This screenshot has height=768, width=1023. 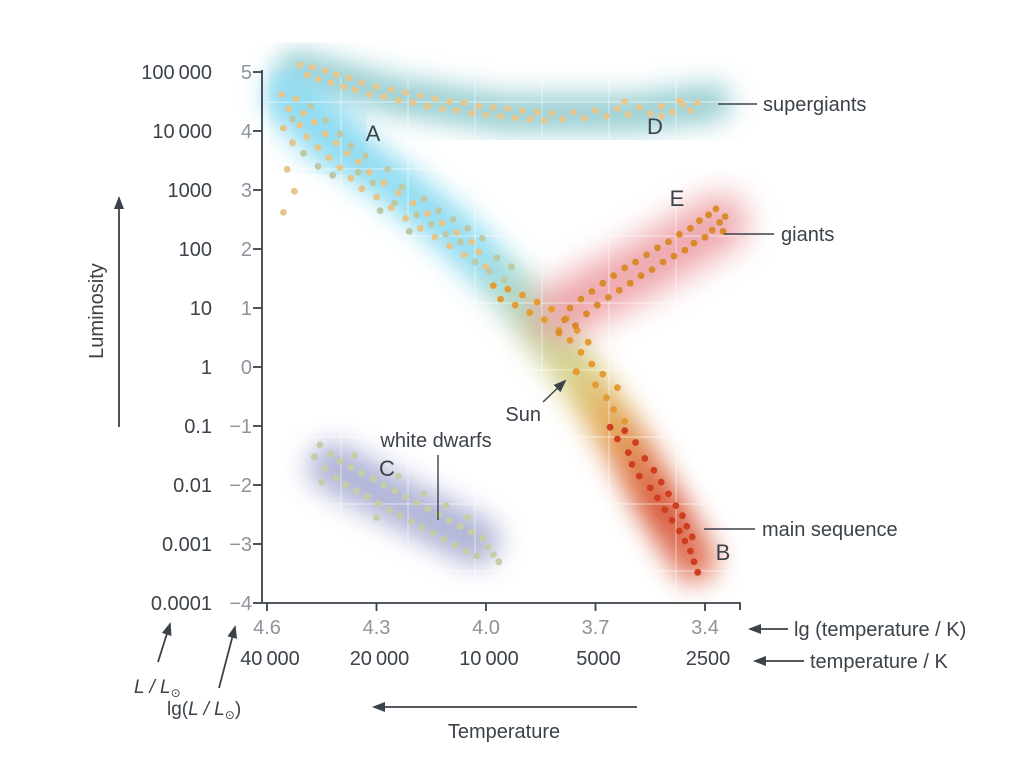 What do you see at coordinates (195, 250) in the screenshot?
I see `y-tick-linear-label: 100` at bounding box center [195, 250].